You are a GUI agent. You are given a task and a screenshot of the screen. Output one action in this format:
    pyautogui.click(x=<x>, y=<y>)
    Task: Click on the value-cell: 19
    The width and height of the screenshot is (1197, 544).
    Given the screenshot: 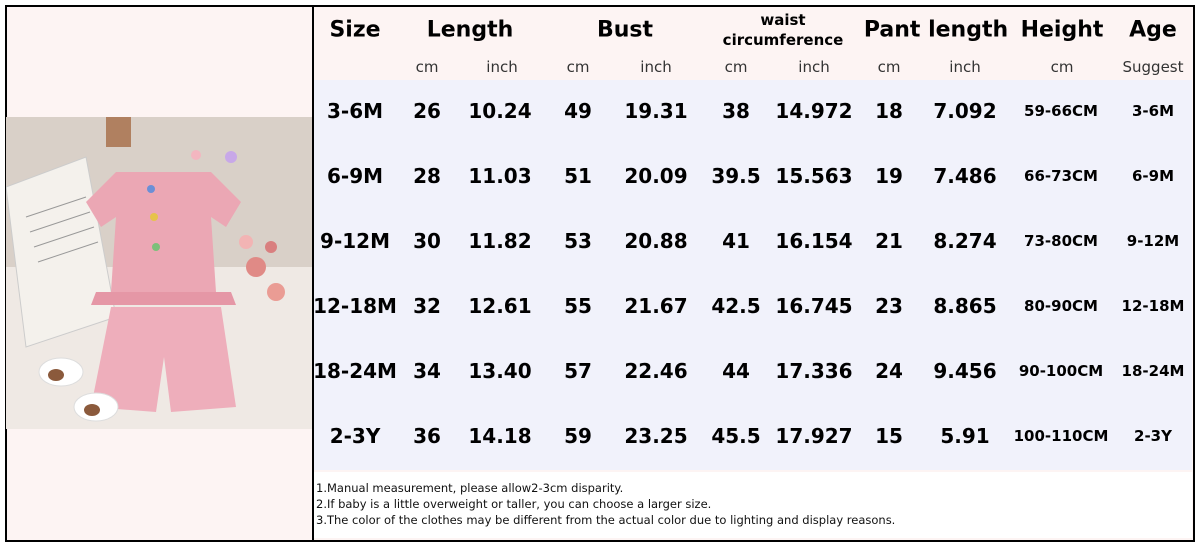 What is the action you would take?
    pyautogui.click(x=889, y=176)
    